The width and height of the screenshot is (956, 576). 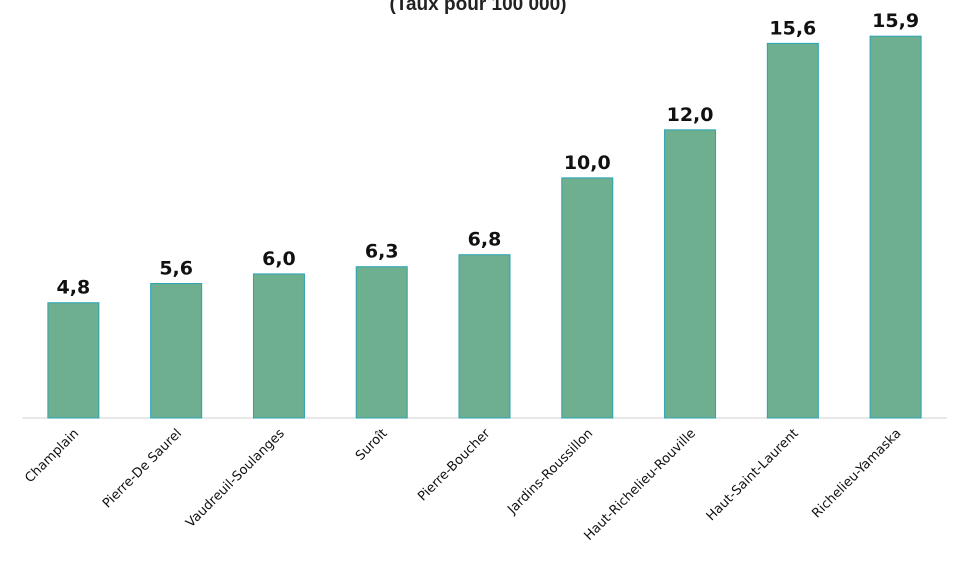 What do you see at coordinates (382, 252) in the screenshot?
I see `data-label-3: 6,3` at bounding box center [382, 252].